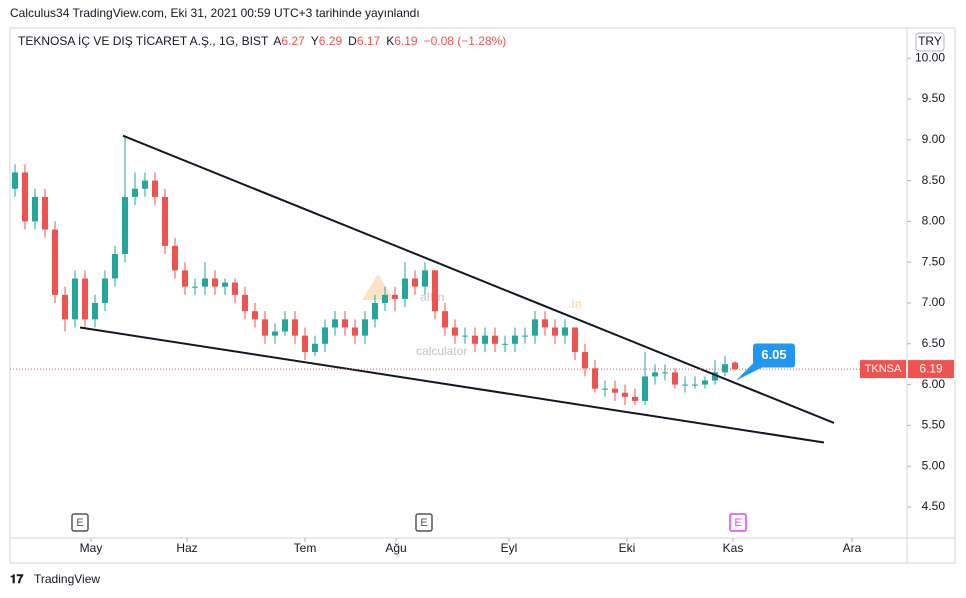 This screenshot has width=966, height=598. I want to click on footer-logo: 𝟏𝟕, so click(17, 579).